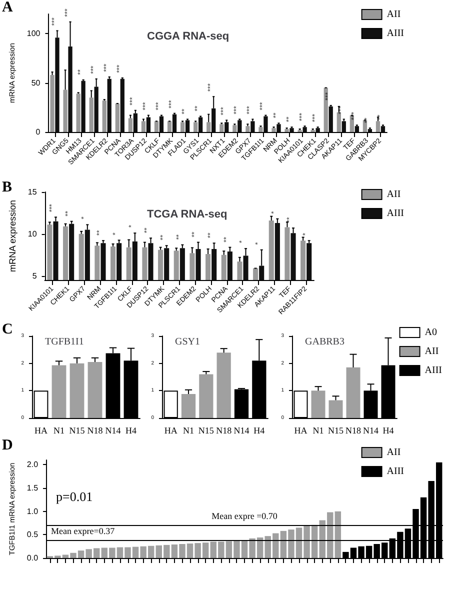 Image resolution: width=449 pixels, height=594 pixels. Describe the element at coordinates (32, 511) in the screenshot. I see `y-tick-label: 1.0` at that location.